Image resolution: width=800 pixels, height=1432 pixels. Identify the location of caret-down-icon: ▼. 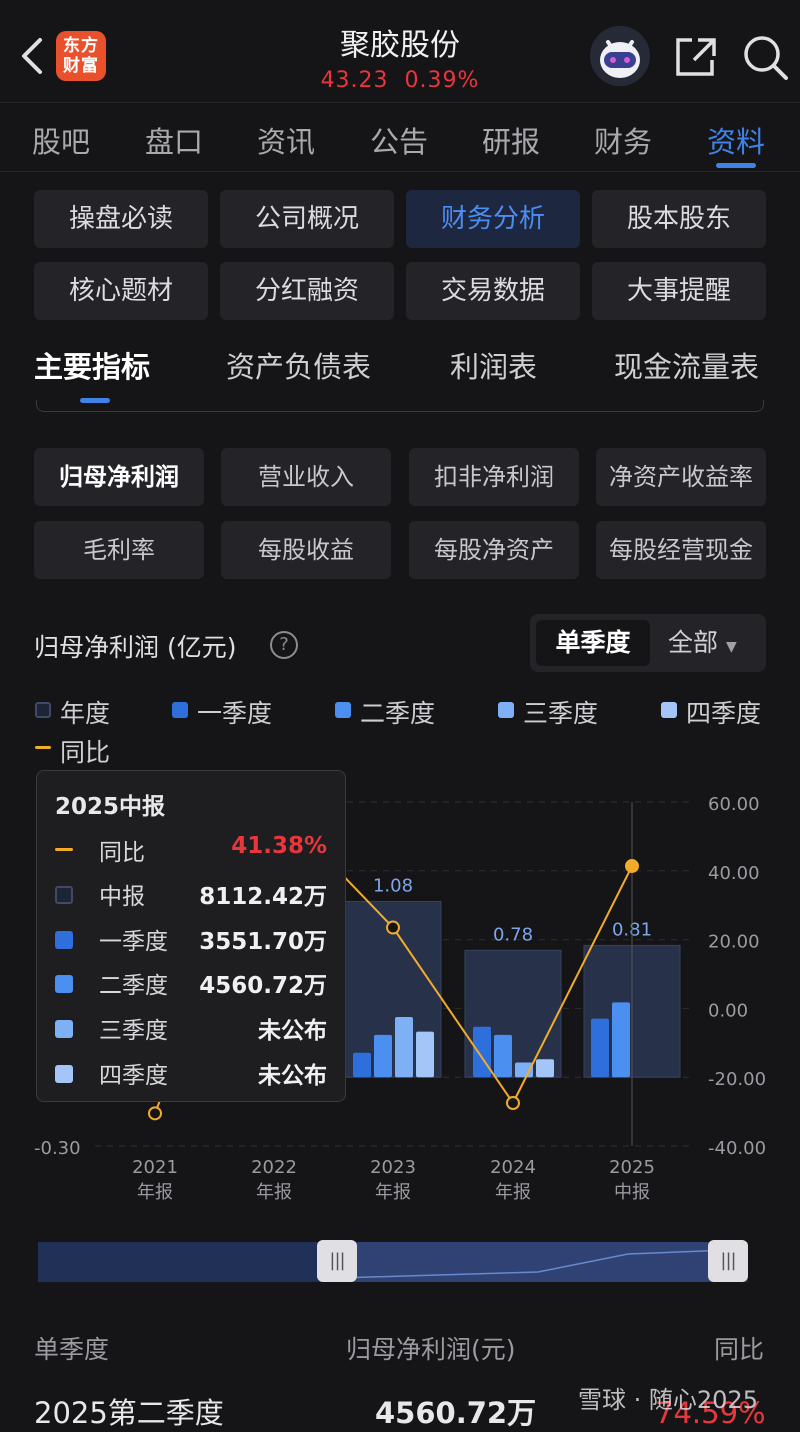
(731, 647).